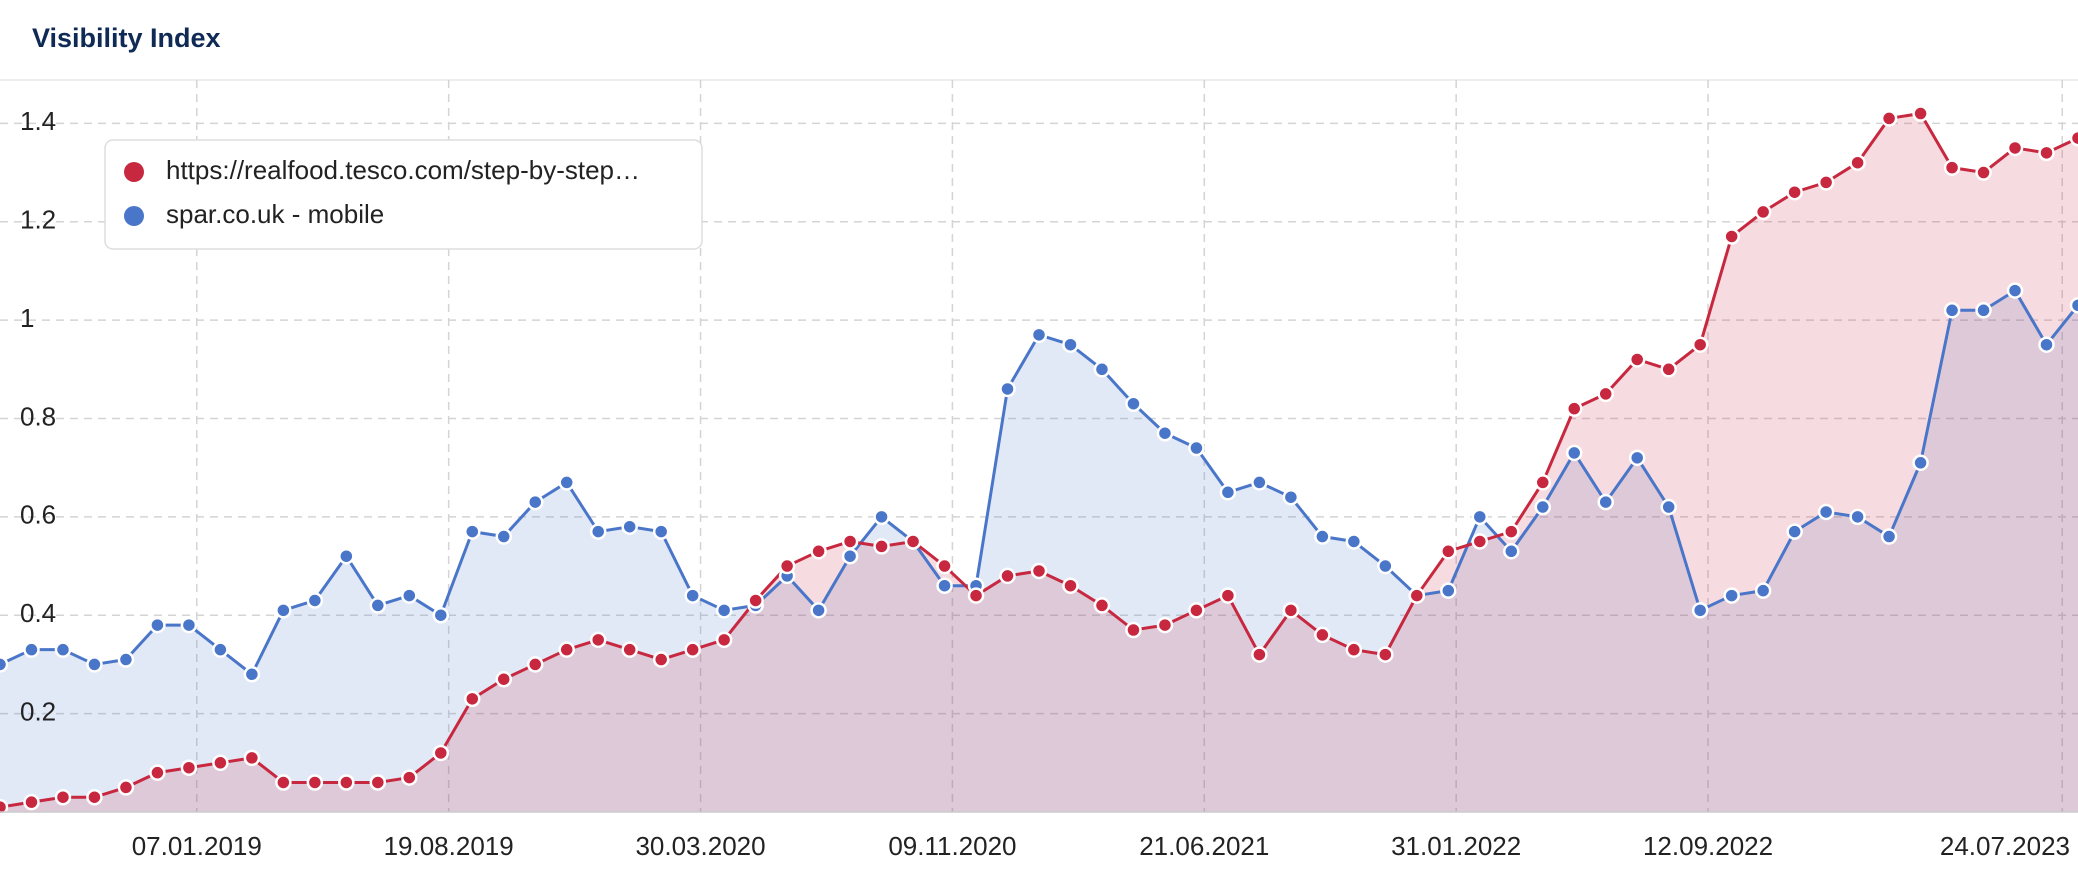 Image resolution: width=2078 pixels, height=880 pixels. Describe the element at coordinates (1204, 846) in the screenshot. I see `x-tick-label: 21.06.2021` at that location.